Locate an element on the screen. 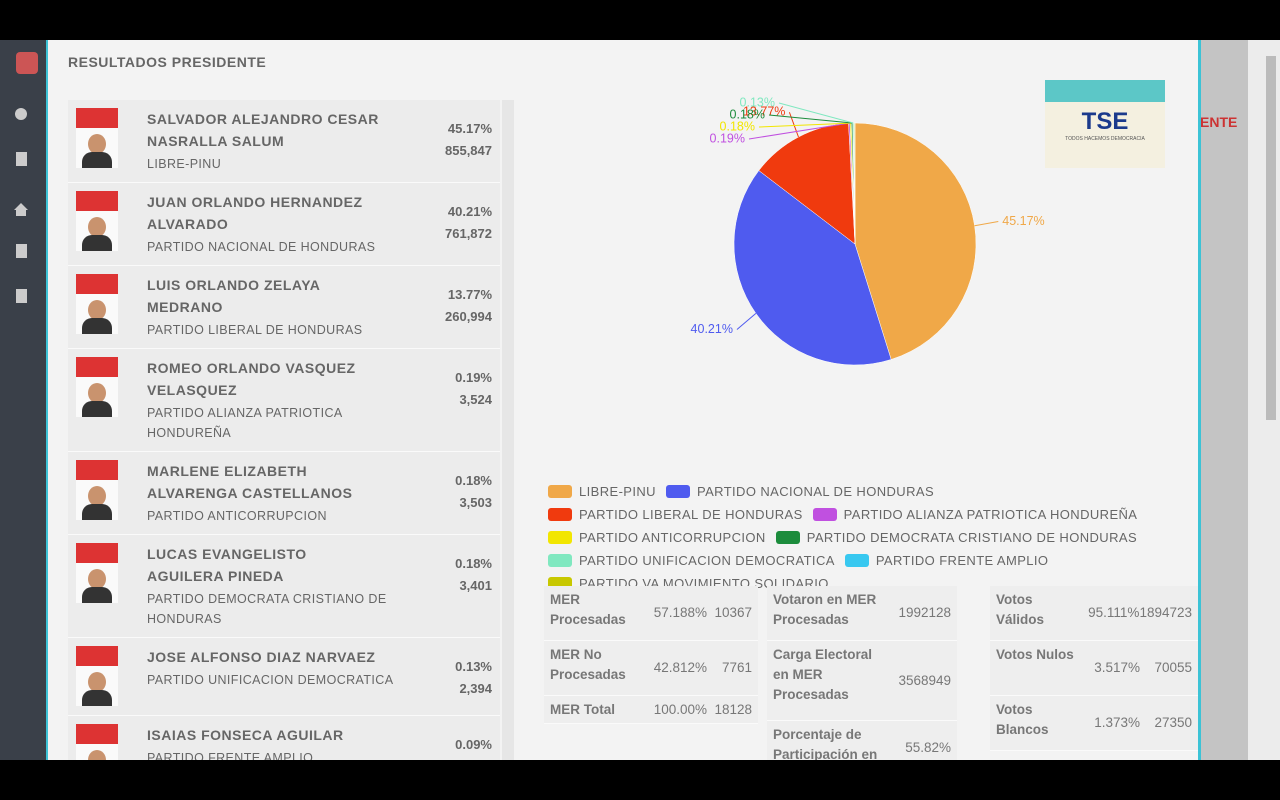  legend-item: PARTIDO UNIFICACION DEMOCRATICA is located at coordinates (691, 560).